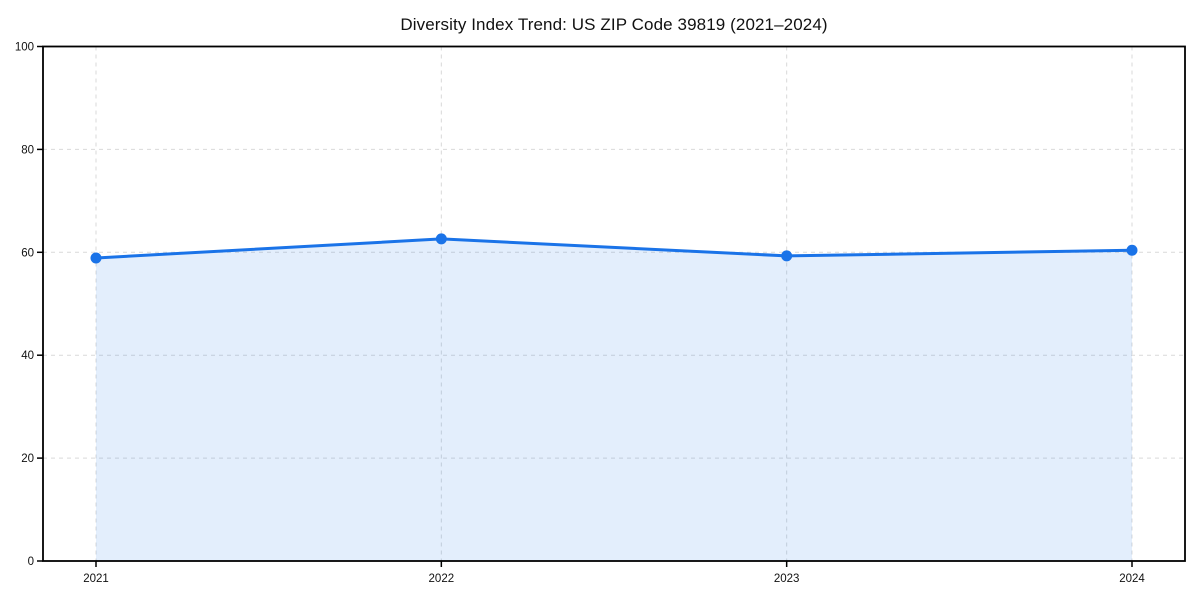 The width and height of the screenshot is (1200, 600). What do you see at coordinates (96, 258) in the screenshot?
I see `data-point-2021` at bounding box center [96, 258].